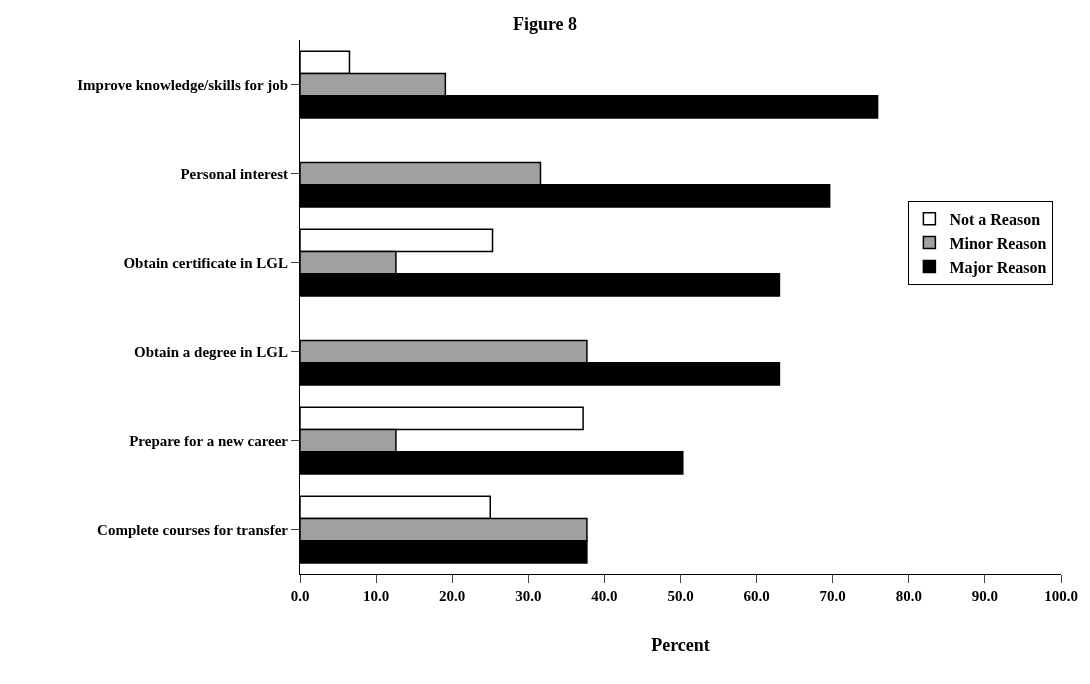  I want to click on legend-label: Not a Reason, so click(995, 220).